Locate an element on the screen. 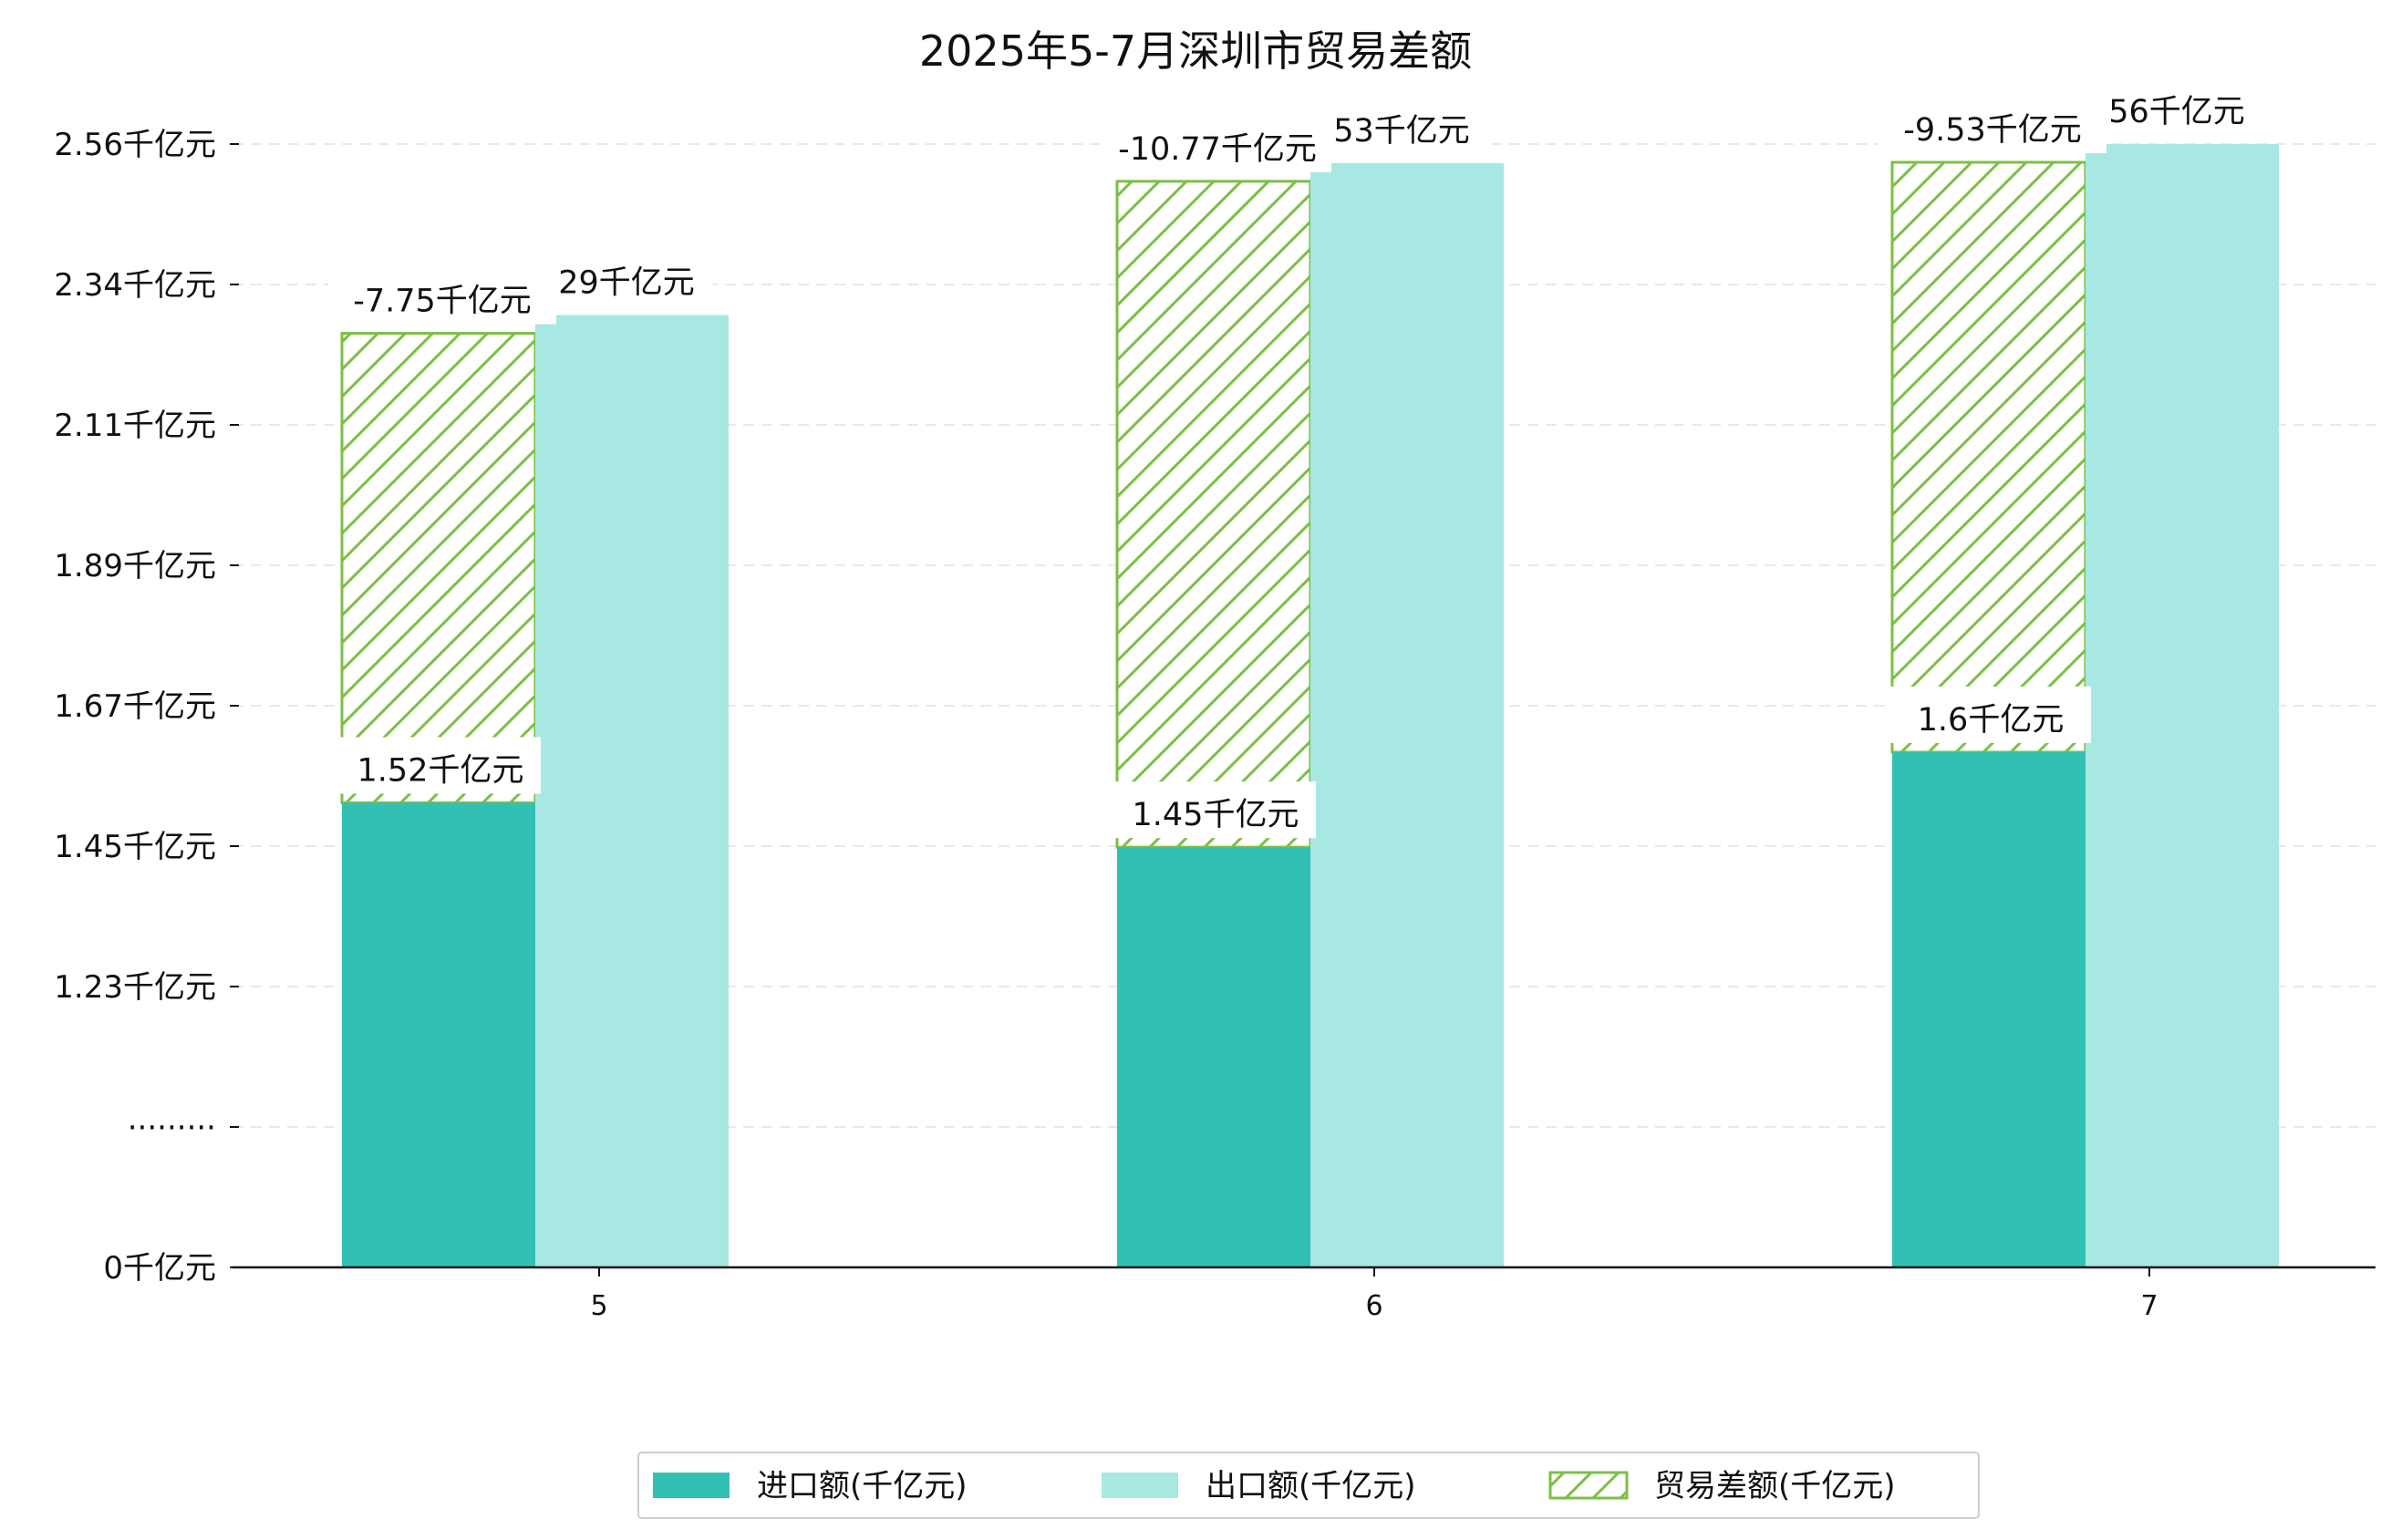 The image size is (2391, 1540). import-label: 1.52千亿元 is located at coordinates (440, 765).